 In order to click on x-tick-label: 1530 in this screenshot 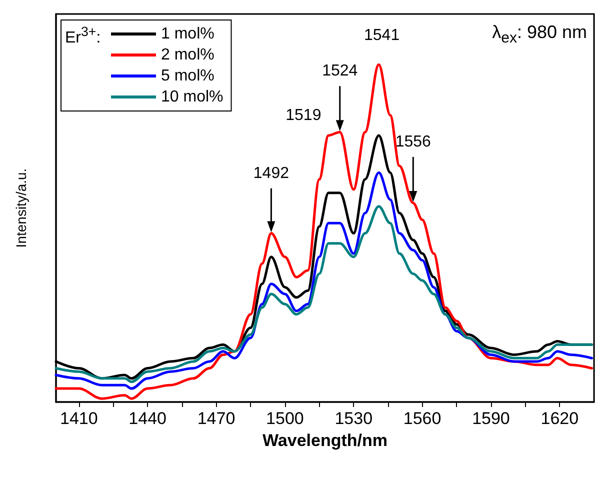, I will do `click(353, 418)`.